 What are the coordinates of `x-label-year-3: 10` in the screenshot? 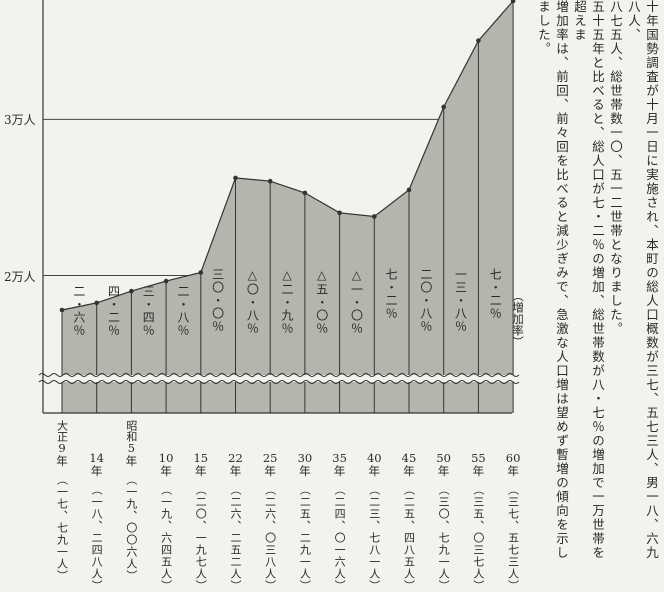 It's located at (166, 458).